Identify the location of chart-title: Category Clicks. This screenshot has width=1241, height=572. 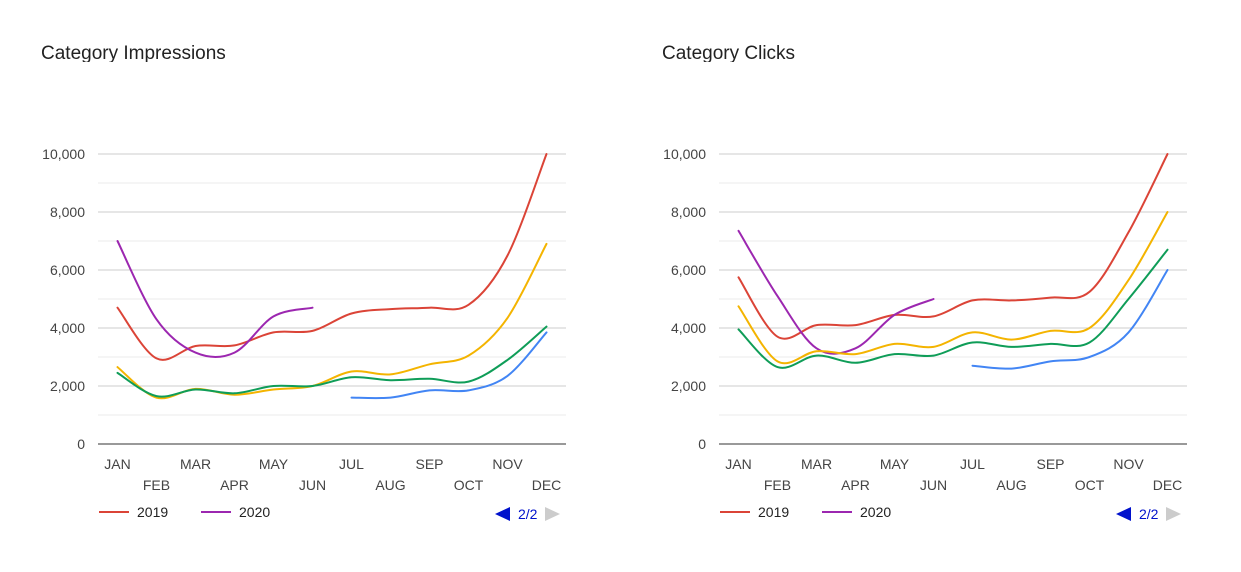
(729, 52).